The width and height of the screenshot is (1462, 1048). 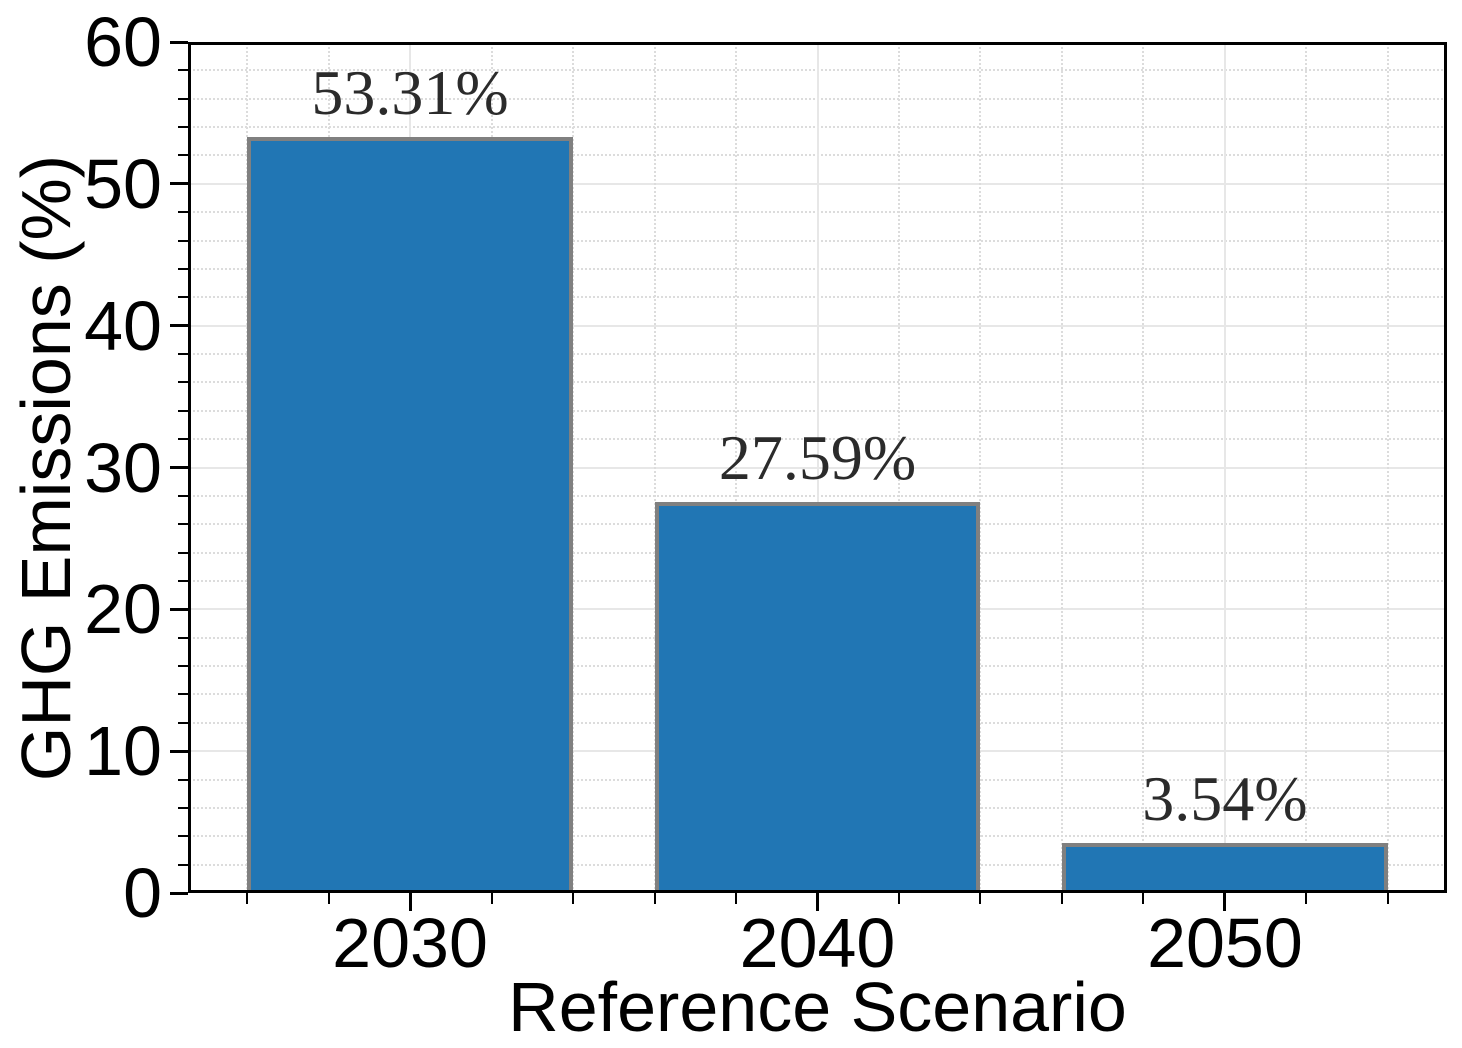 What do you see at coordinates (817, 943) in the screenshot?
I see `x-tick-label: 2040` at bounding box center [817, 943].